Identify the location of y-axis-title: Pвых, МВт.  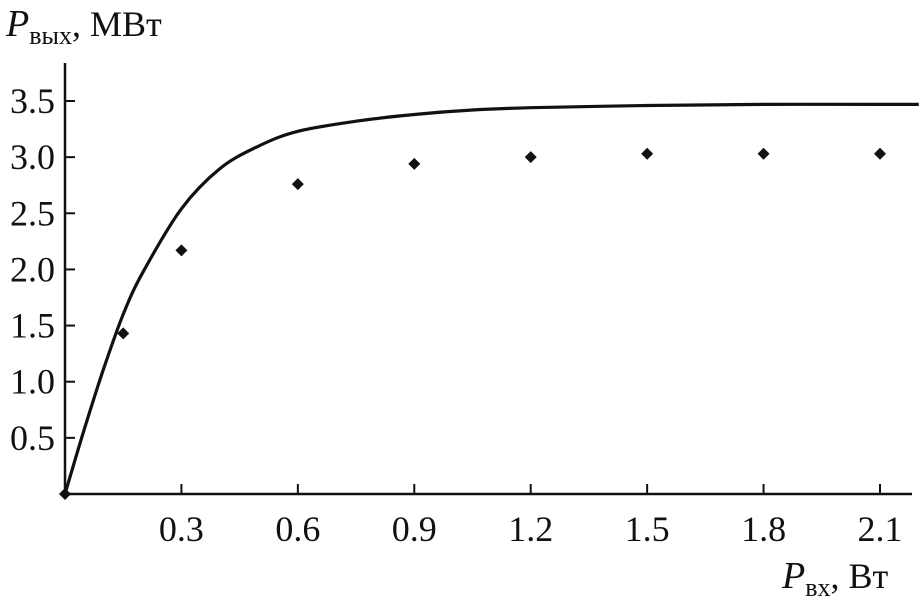
(83, 26).